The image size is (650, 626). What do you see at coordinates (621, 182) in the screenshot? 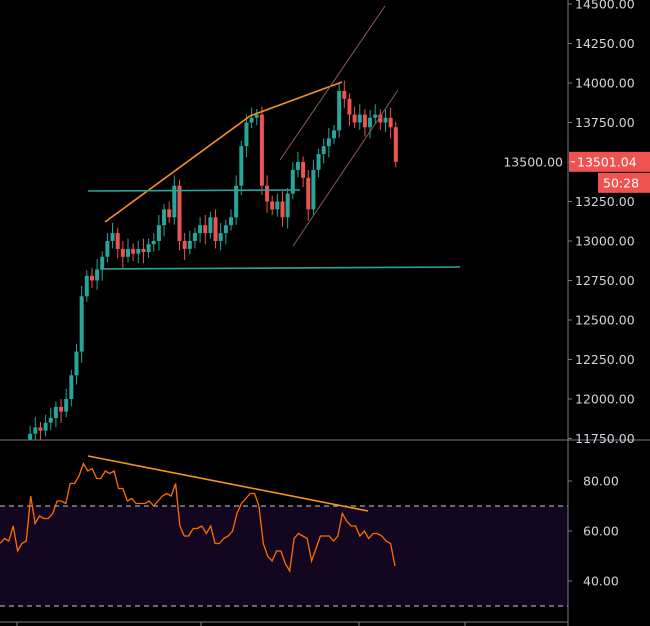
I see `countdown-label: 50:28` at bounding box center [621, 182].